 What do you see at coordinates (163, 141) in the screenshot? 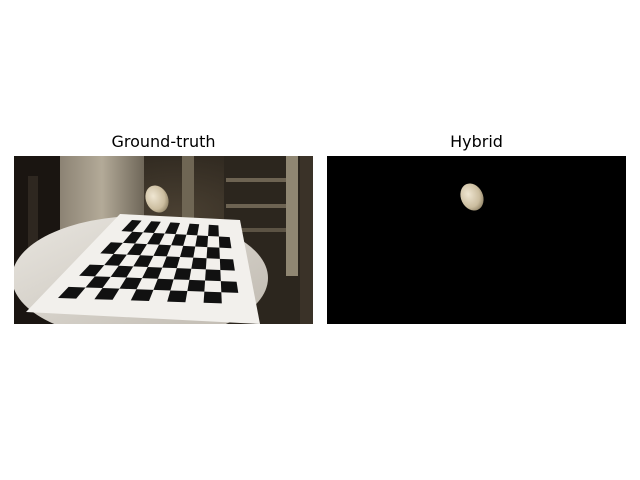
I see `ground-truth-title: Ground-truth` at bounding box center [163, 141].